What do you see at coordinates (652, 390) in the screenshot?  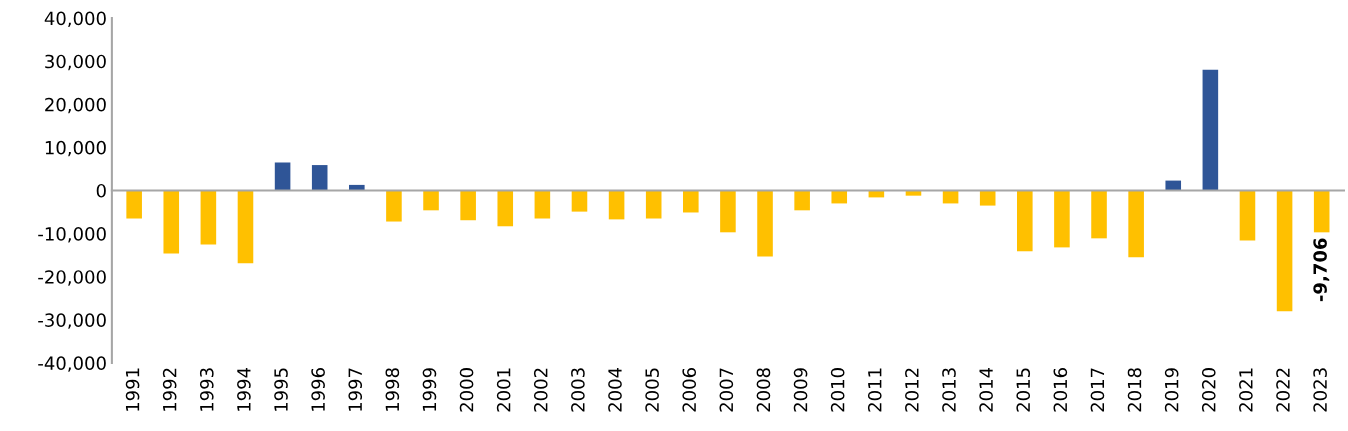 I see `x-tick-label: 2005` at bounding box center [652, 390].